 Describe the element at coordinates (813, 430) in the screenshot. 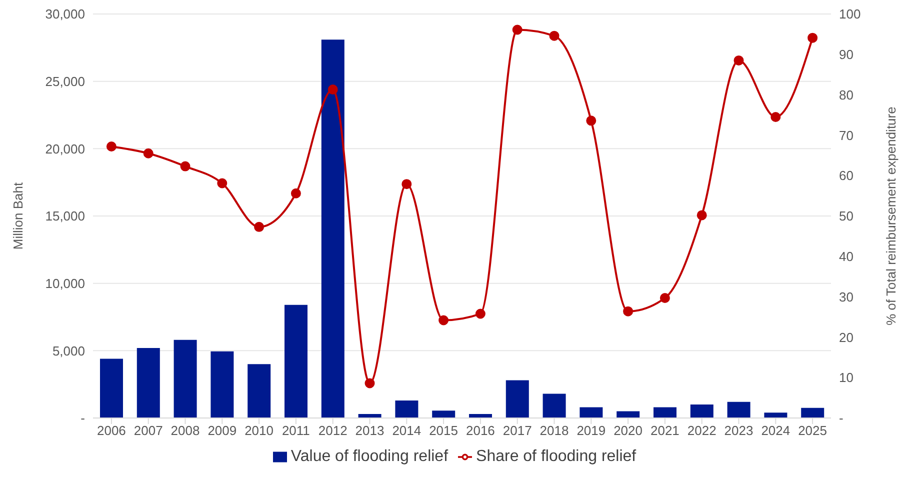

I see `x-tick-label: 2025` at that location.